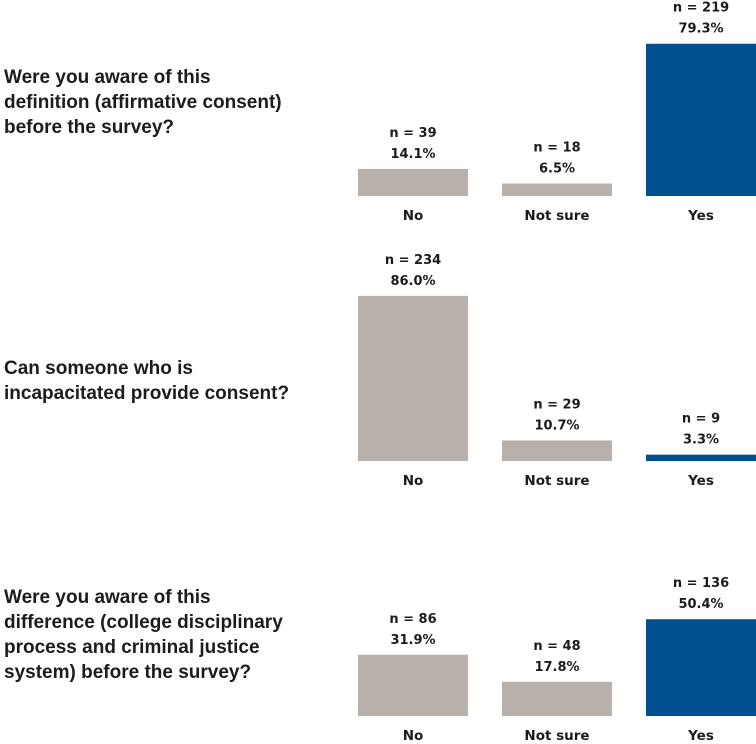 This screenshot has width=756, height=744. Describe the element at coordinates (557, 169) in the screenshot. I see `data-label-percent: 6.5%` at that location.